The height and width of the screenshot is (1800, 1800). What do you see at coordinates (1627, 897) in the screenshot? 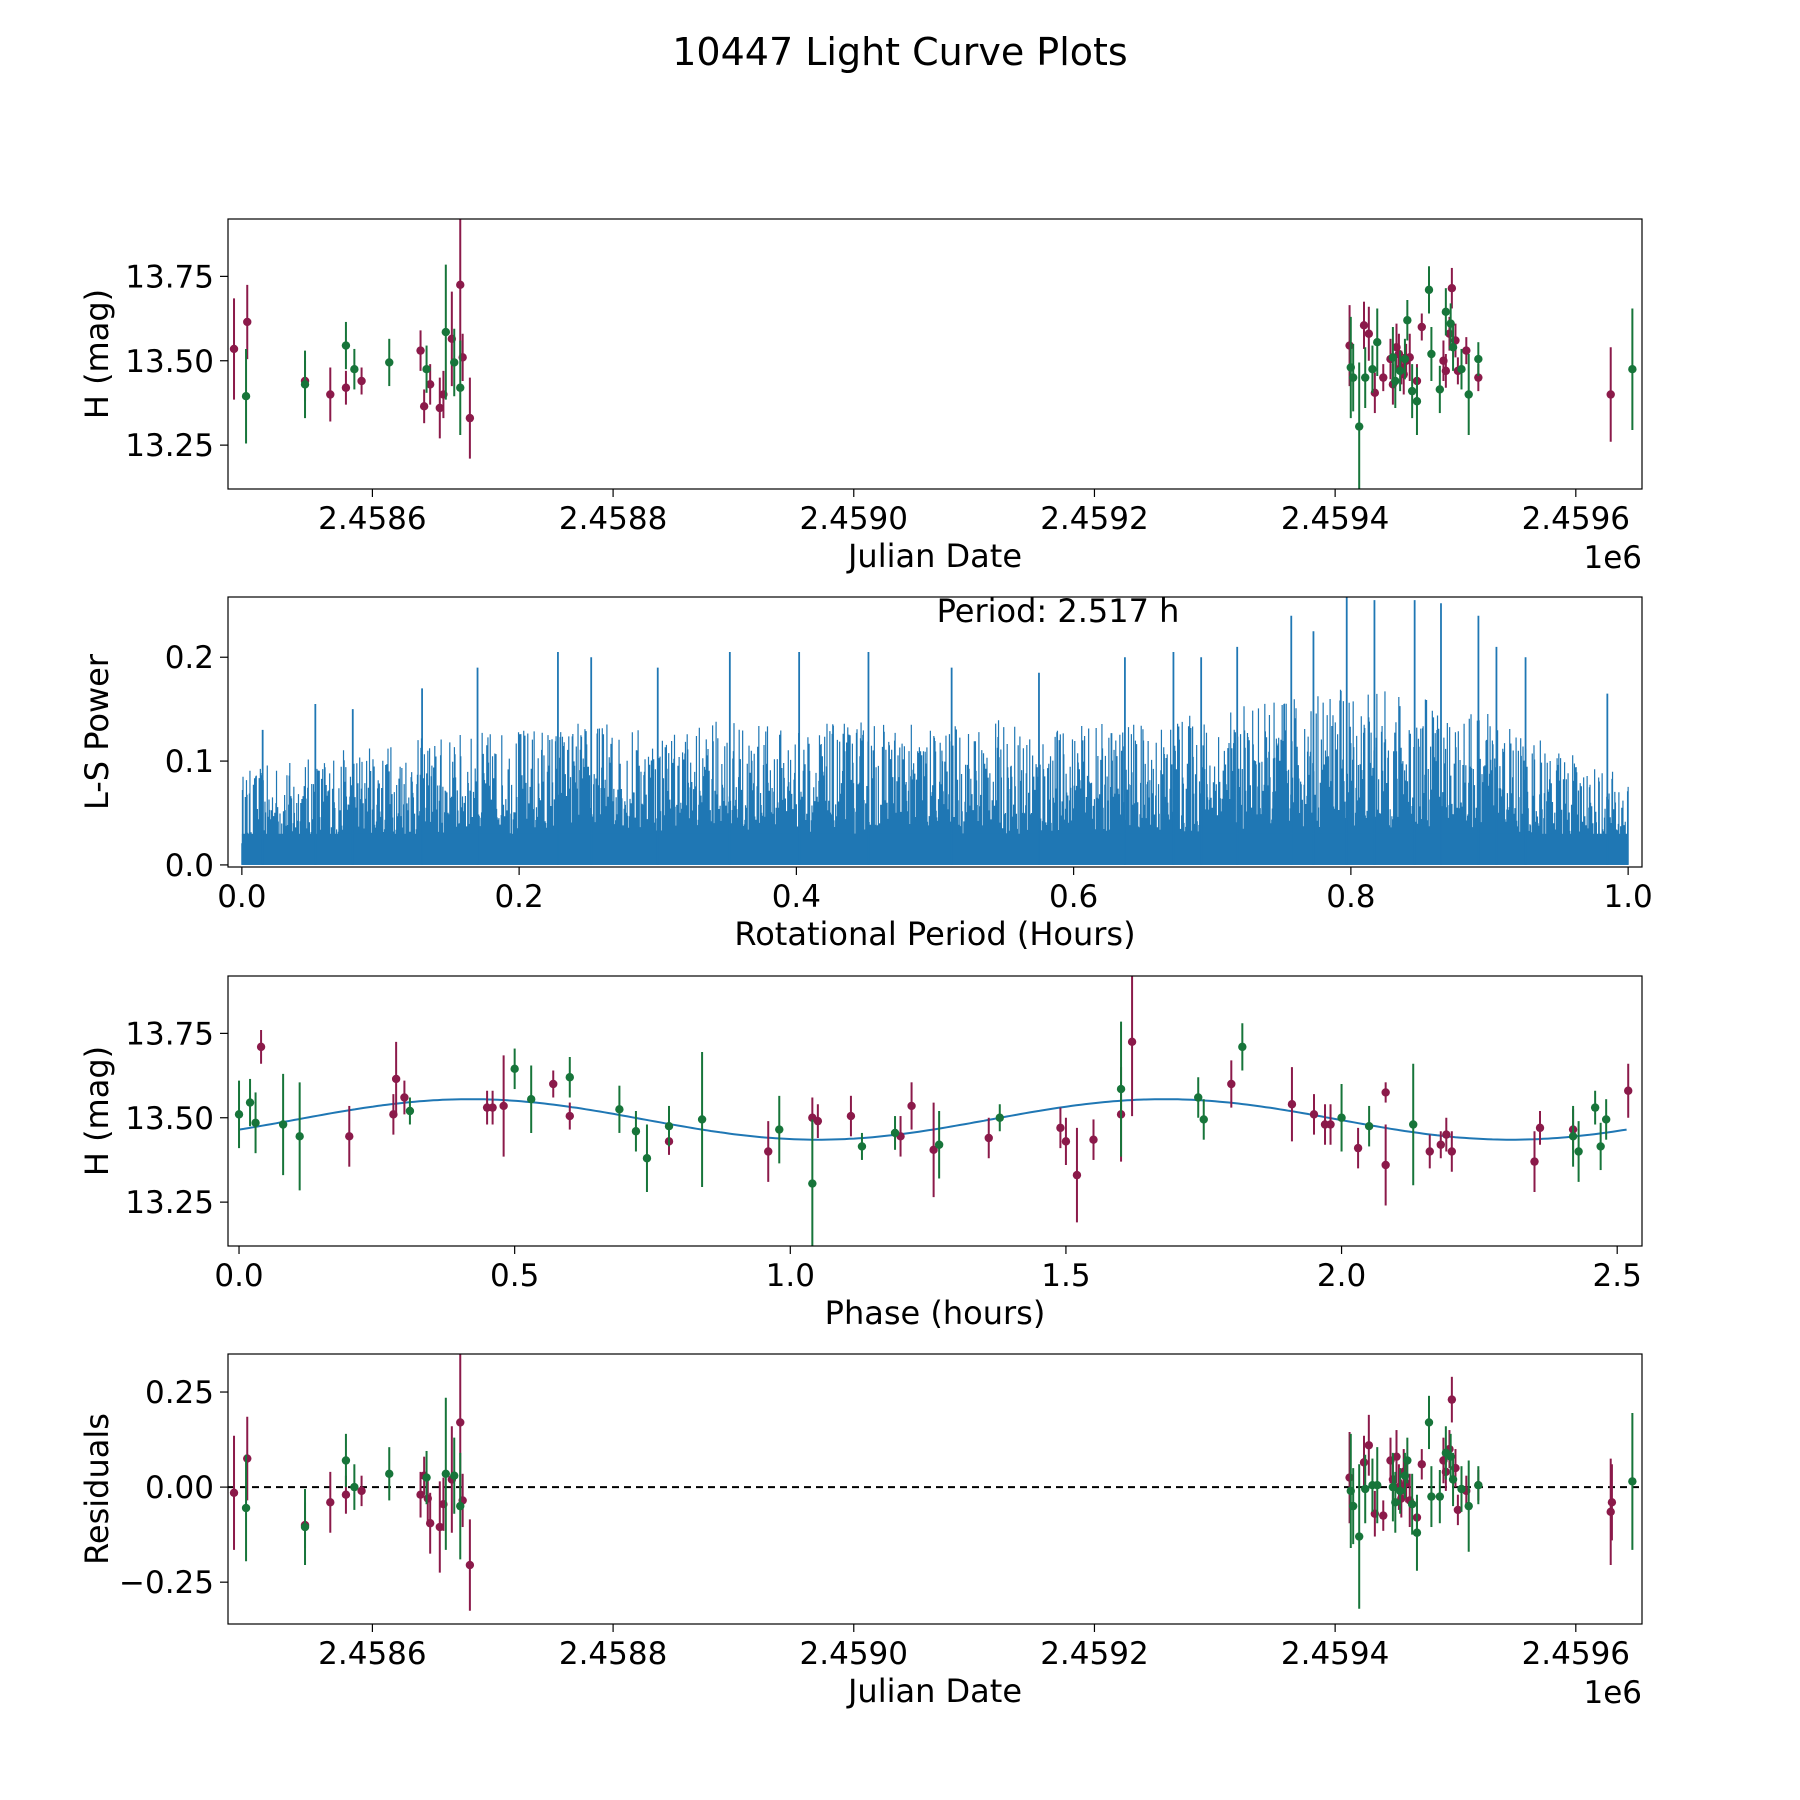
I see `x-tick-label: 1.0` at bounding box center [1627, 897].